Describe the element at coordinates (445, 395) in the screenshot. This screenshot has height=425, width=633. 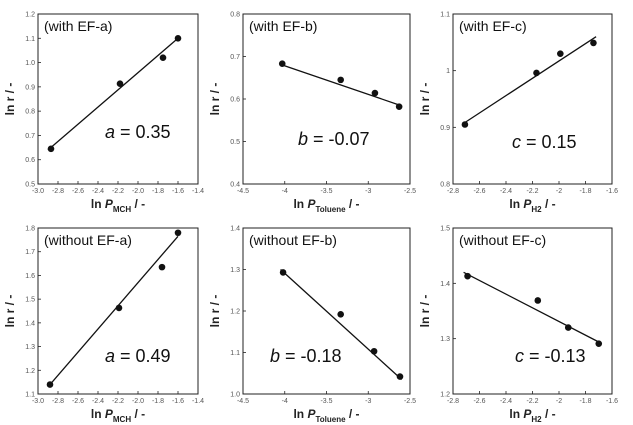
I see `y-tick-label: 1.2` at that location.